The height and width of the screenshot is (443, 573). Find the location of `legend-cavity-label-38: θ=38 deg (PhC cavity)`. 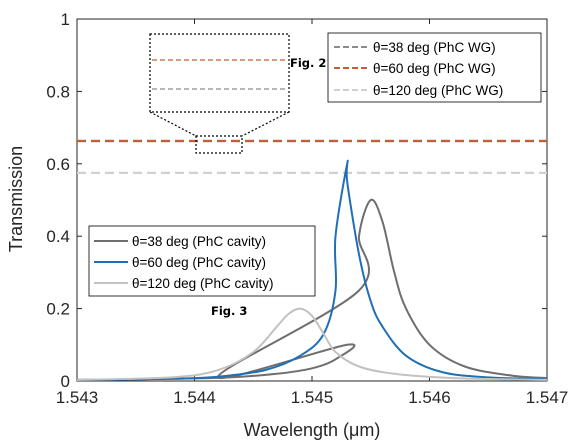

legend-cavity-label-38: θ=38 deg (PhC cavity) is located at coordinates (199, 241).